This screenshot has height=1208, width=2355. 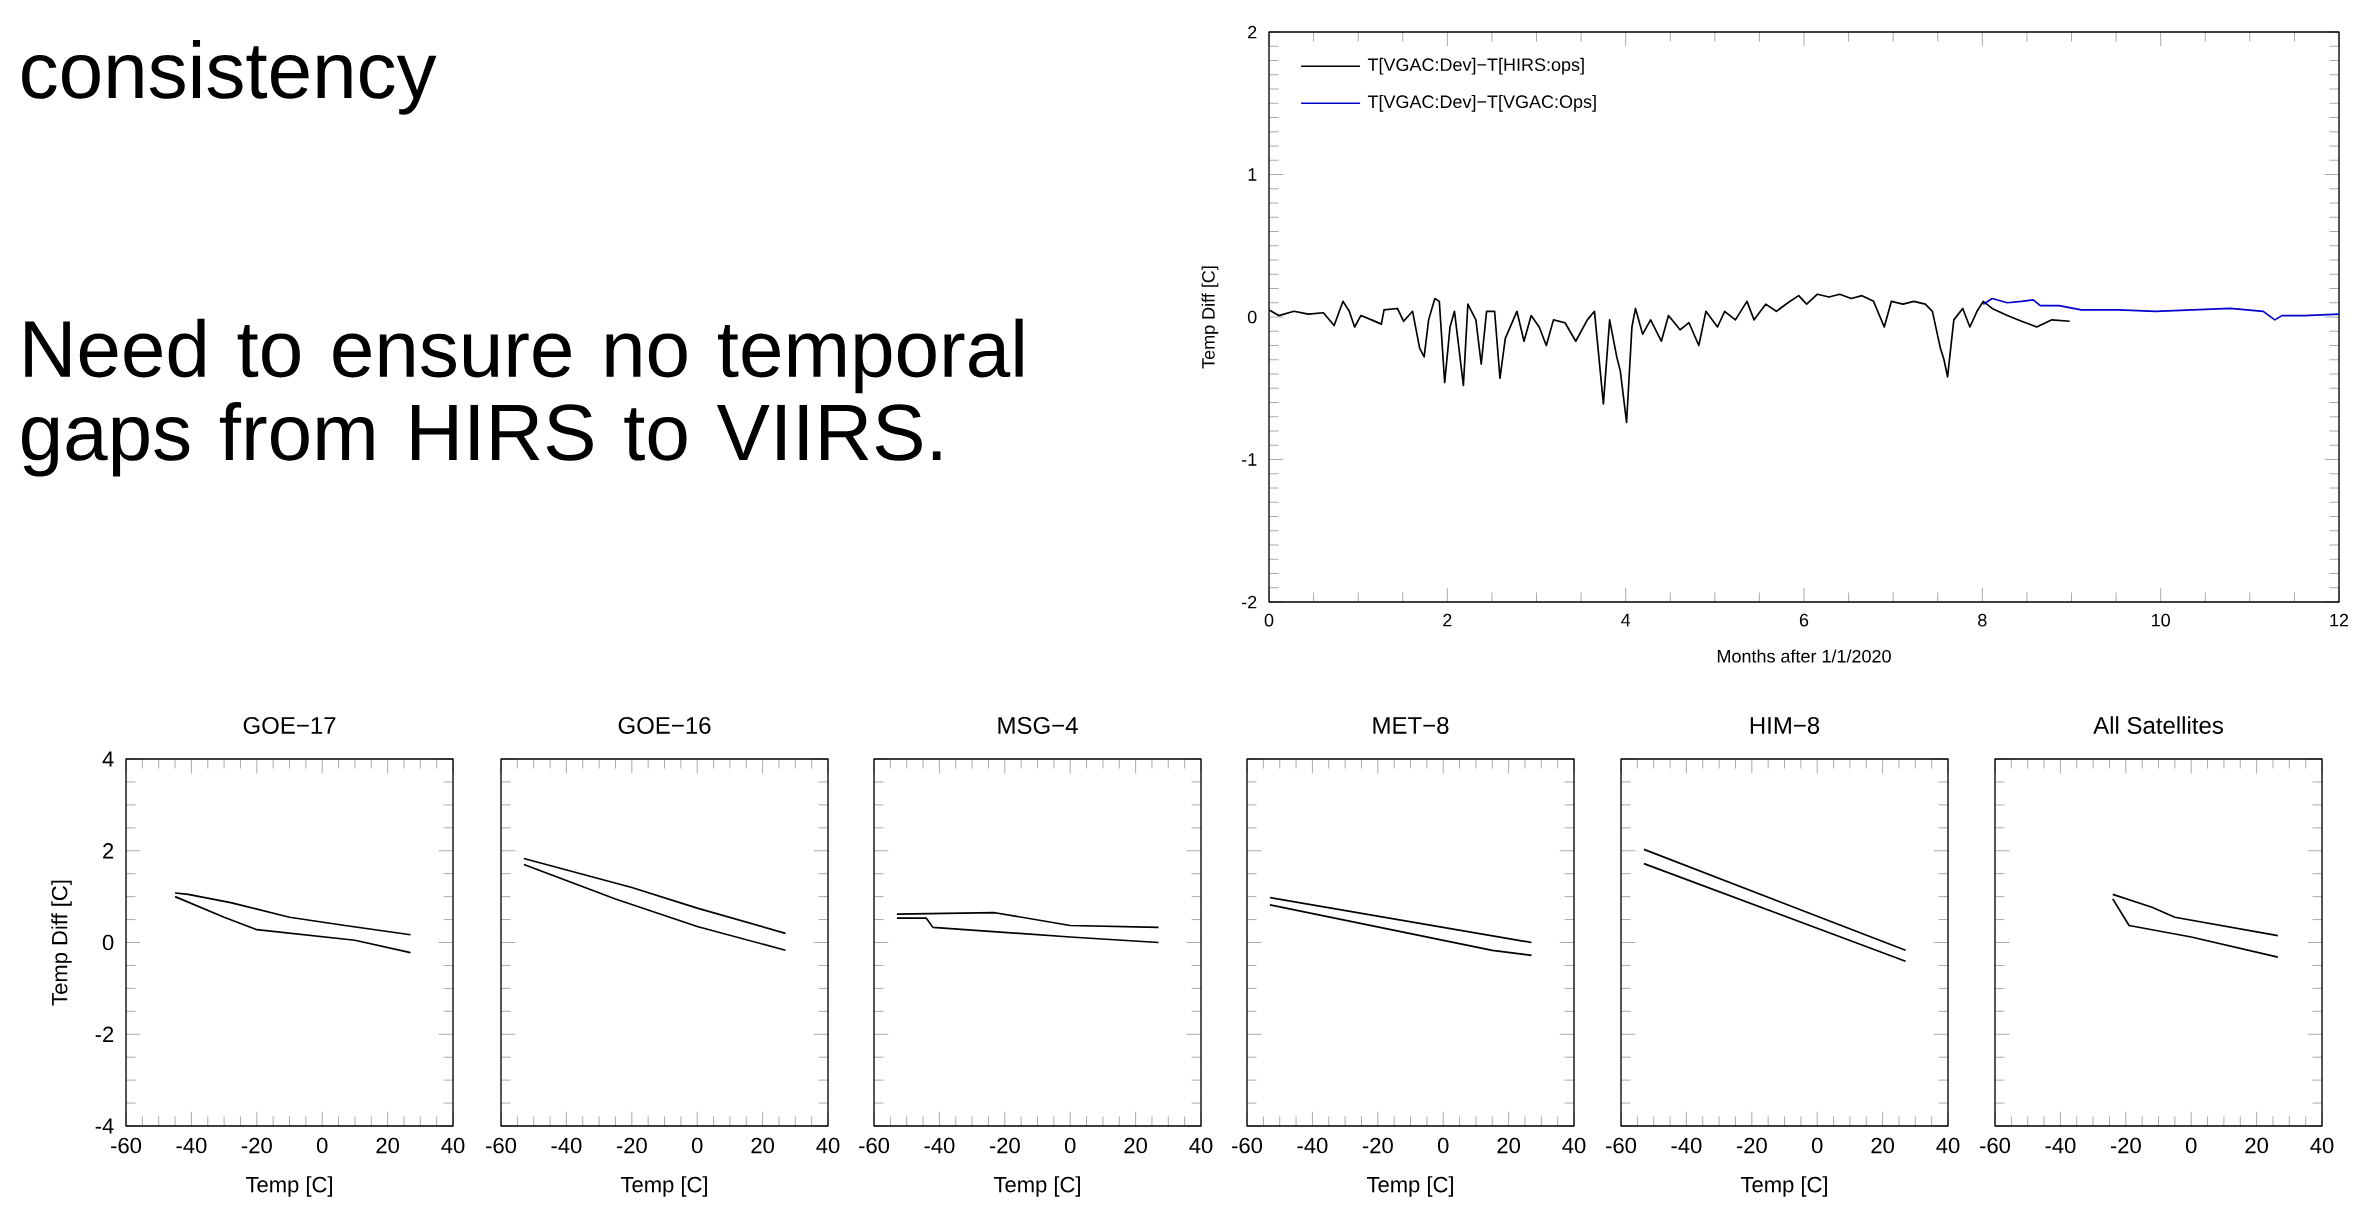 What do you see at coordinates (1249, 459) in the screenshot?
I see `y-tick-label: -1` at bounding box center [1249, 459].